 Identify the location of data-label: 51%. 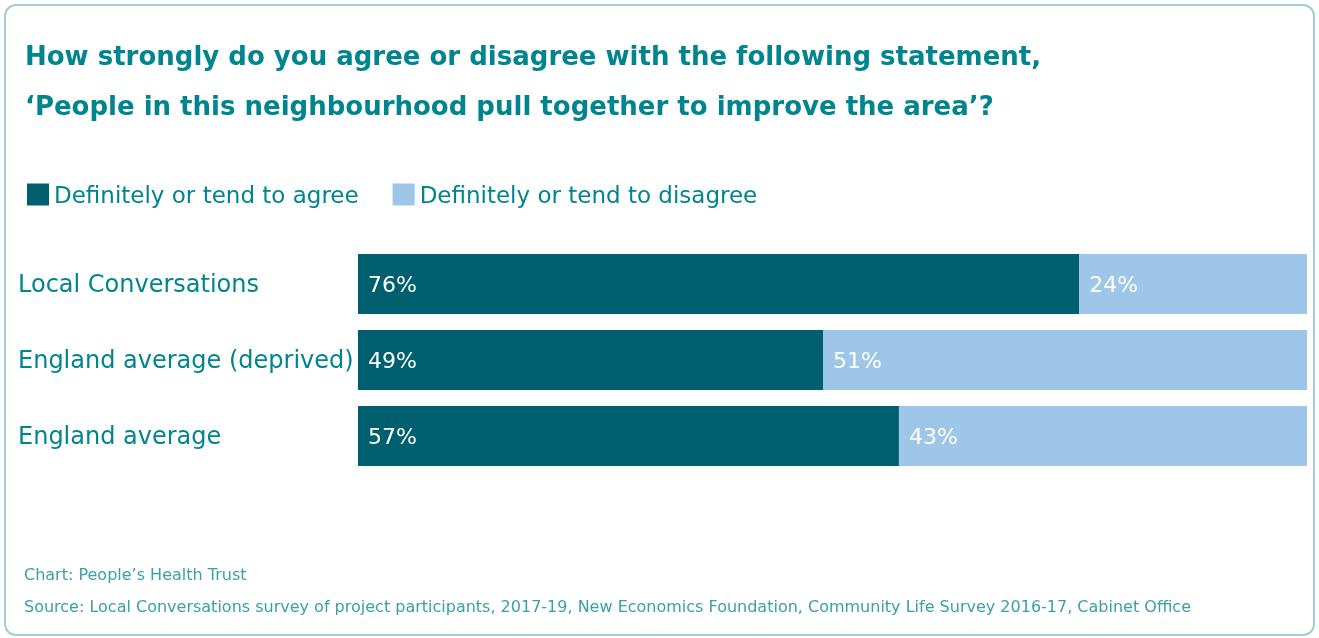
(857, 360).